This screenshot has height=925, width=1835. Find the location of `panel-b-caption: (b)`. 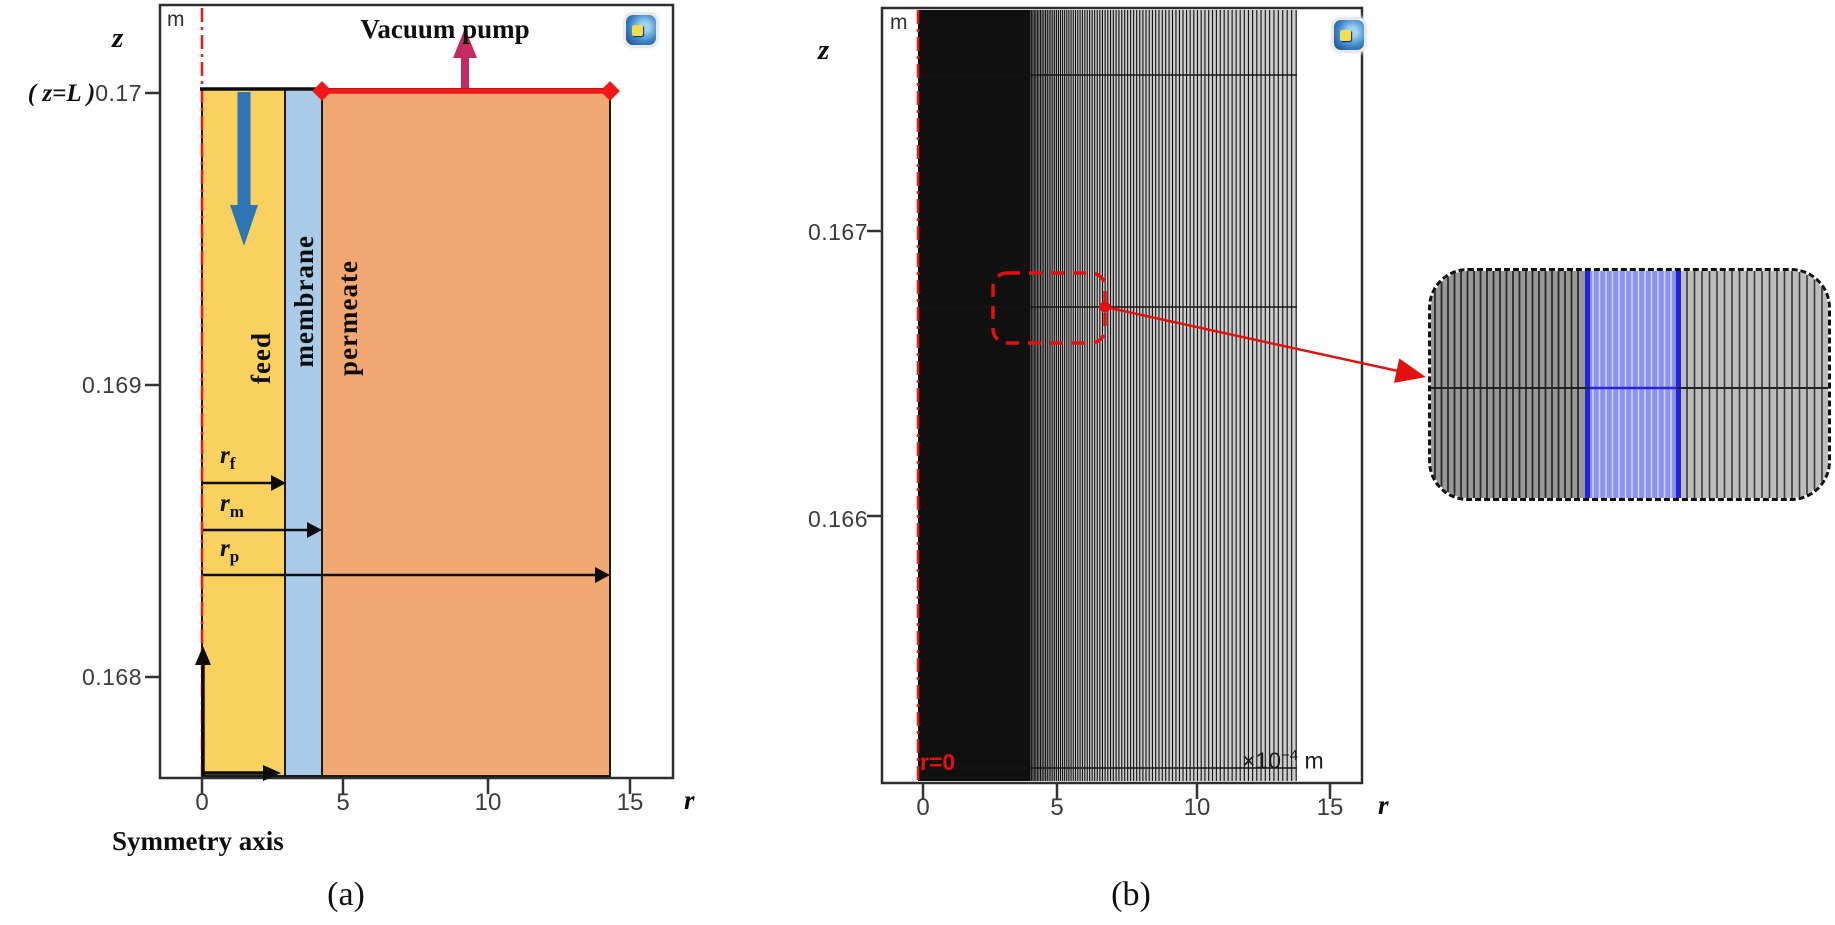

panel-b-caption: (b) is located at coordinates (1131, 894).